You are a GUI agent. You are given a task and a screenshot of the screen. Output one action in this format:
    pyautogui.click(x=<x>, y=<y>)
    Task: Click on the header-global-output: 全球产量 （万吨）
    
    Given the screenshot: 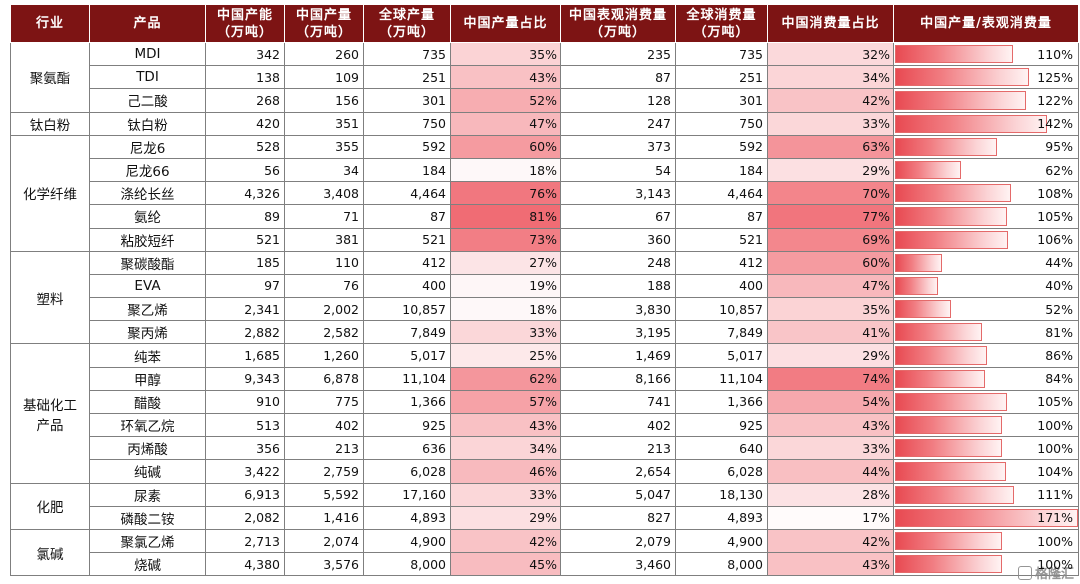 What is the action you would take?
    pyautogui.click(x=407, y=23)
    